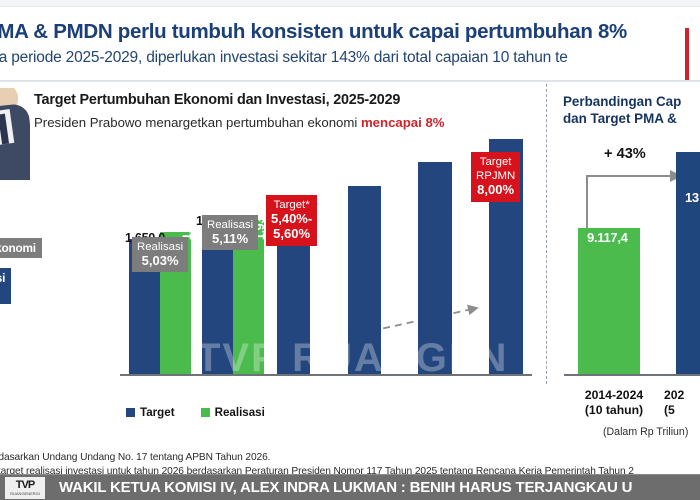 This screenshot has width=700, height=500. I want to click on channel-logo-main: TVP, so click(25, 484).